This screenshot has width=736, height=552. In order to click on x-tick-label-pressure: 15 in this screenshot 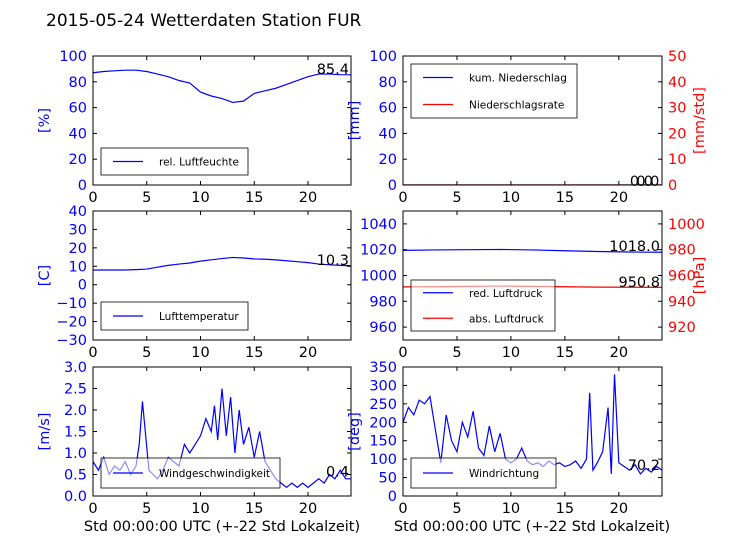, I will do `click(565, 353)`.